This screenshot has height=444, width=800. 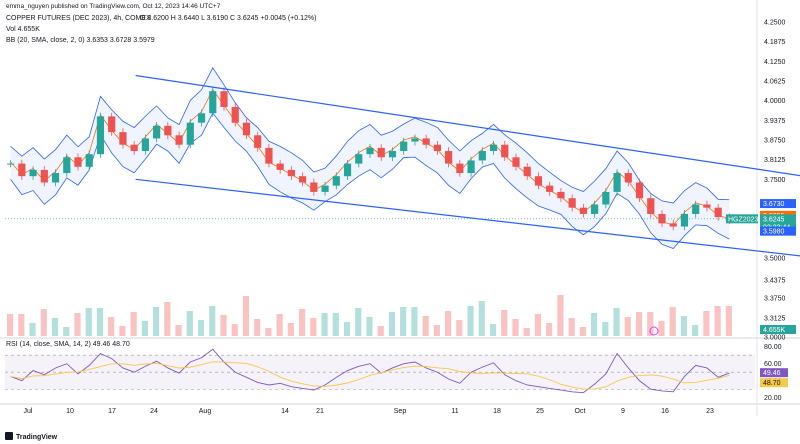 What do you see at coordinates (778, 219) in the screenshot?
I see `last-price-tag-bg` at bounding box center [778, 219].